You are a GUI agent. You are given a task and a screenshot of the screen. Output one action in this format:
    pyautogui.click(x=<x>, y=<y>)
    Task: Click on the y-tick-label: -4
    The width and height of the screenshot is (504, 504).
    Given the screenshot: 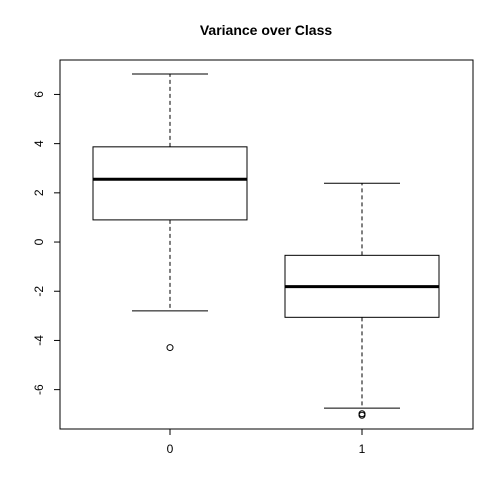 What is the action you would take?
    pyautogui.click(x=39, y=340)
    